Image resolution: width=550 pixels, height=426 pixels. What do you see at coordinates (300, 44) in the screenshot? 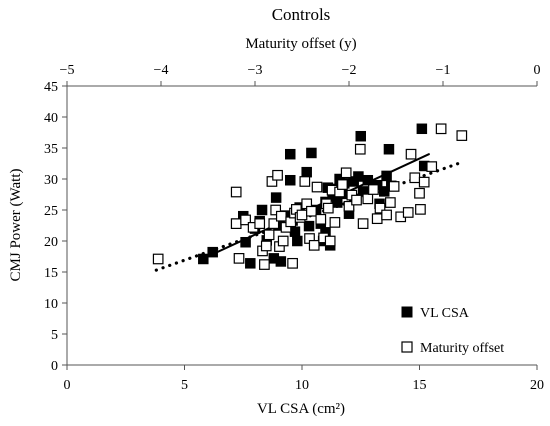
I see `top-axis-title: Maturity offset (y)` at bounding box center [300, 44].